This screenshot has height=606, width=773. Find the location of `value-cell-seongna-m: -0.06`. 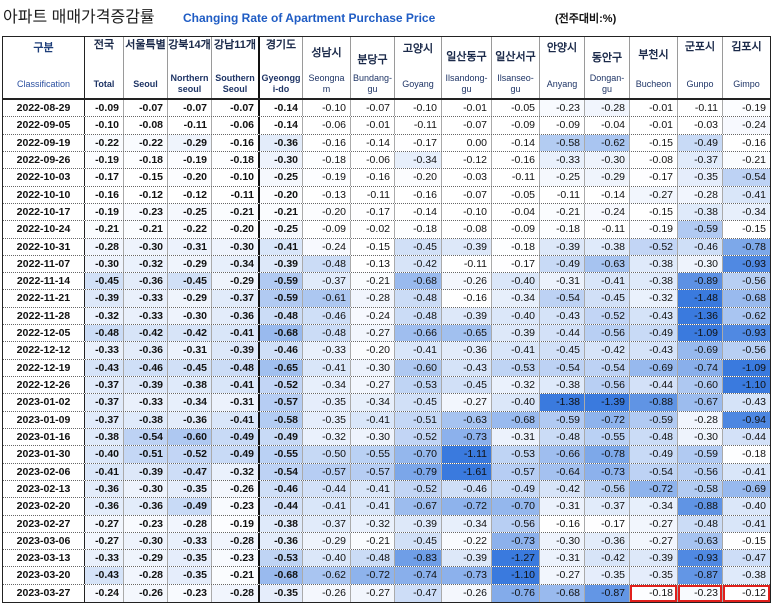

value-cell-seongna-m: -0.06 is located at coordinates (327, 125).